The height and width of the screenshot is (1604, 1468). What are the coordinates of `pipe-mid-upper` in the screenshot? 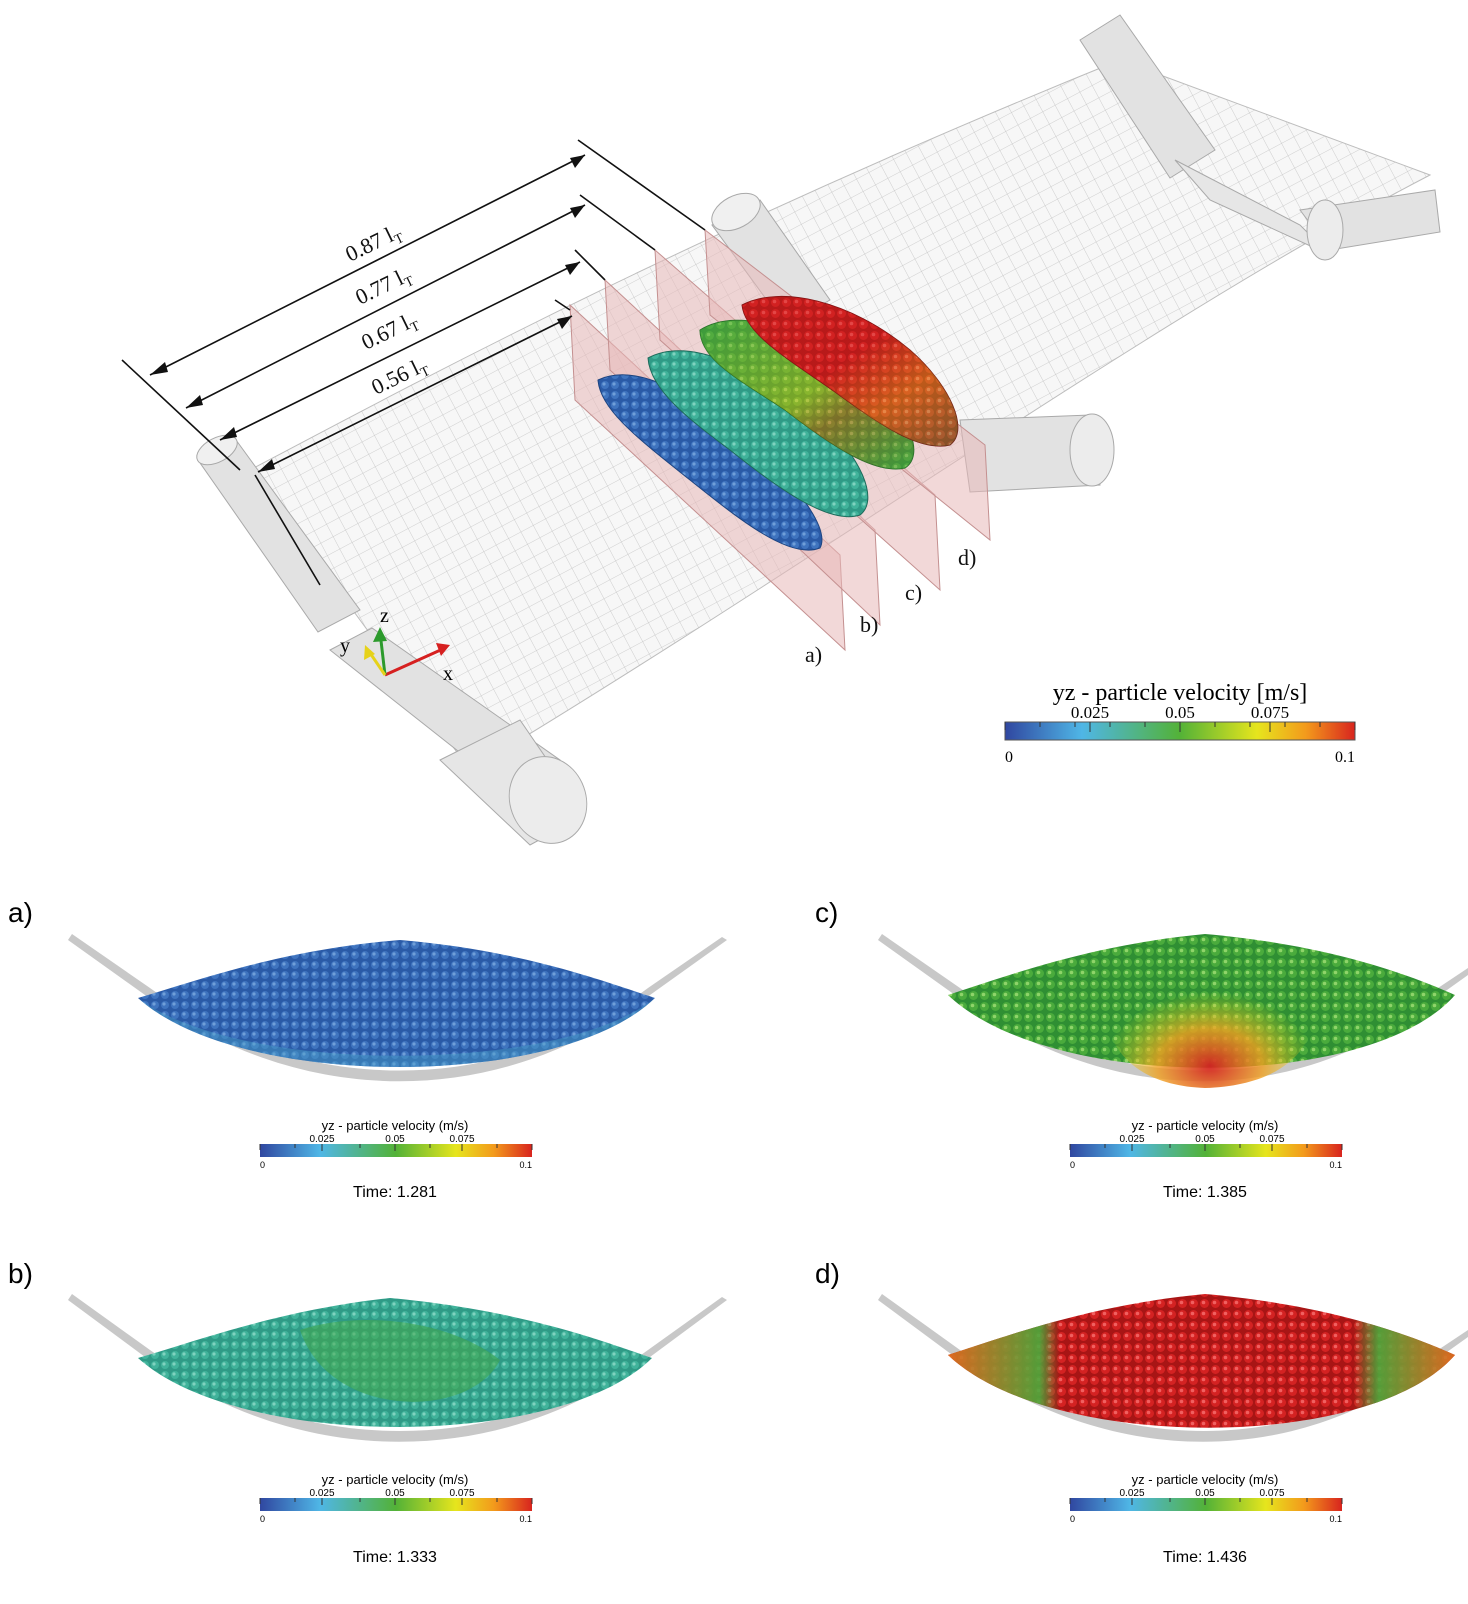 It's located at (771, 259).